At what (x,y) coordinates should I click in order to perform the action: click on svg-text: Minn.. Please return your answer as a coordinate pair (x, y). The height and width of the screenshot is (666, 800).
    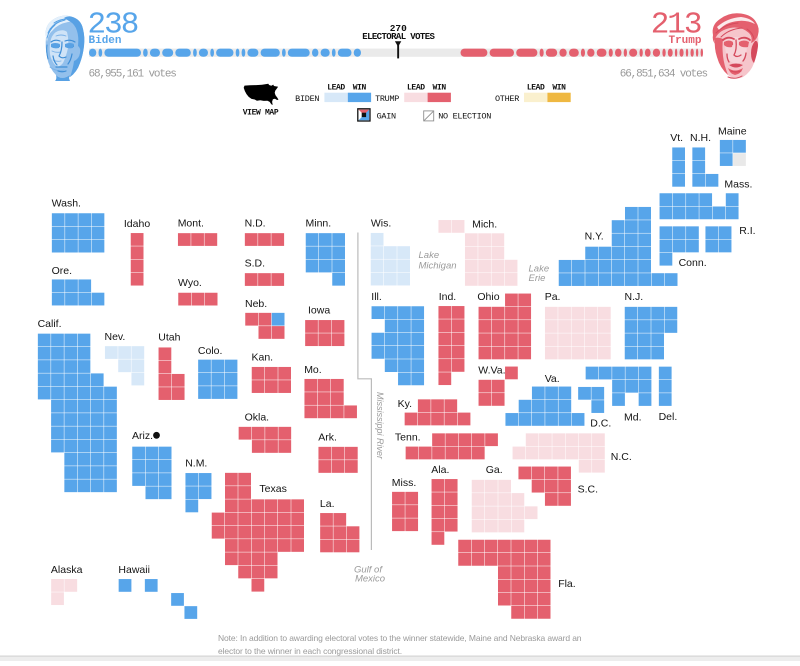
    Looking at the image, I should click on (319, 224).